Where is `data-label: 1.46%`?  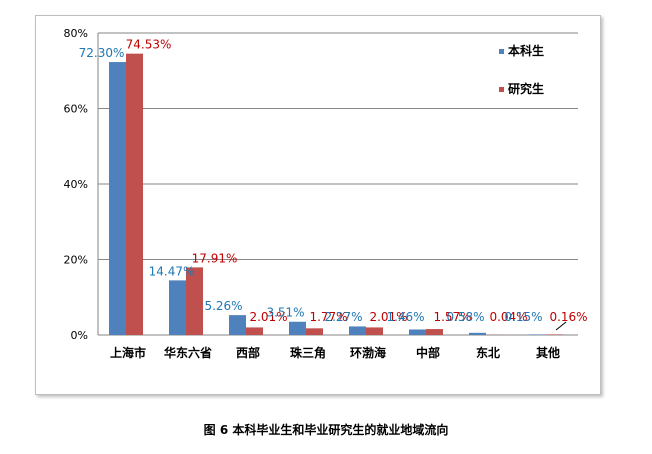 data-label: 1.46% is located at coordinates (405, 317).